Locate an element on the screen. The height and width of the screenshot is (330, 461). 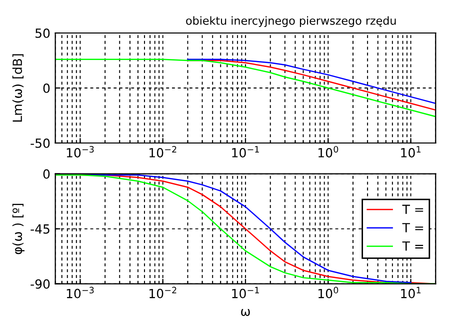
y-tick-label: -90 is located at coordinates (40, 284).